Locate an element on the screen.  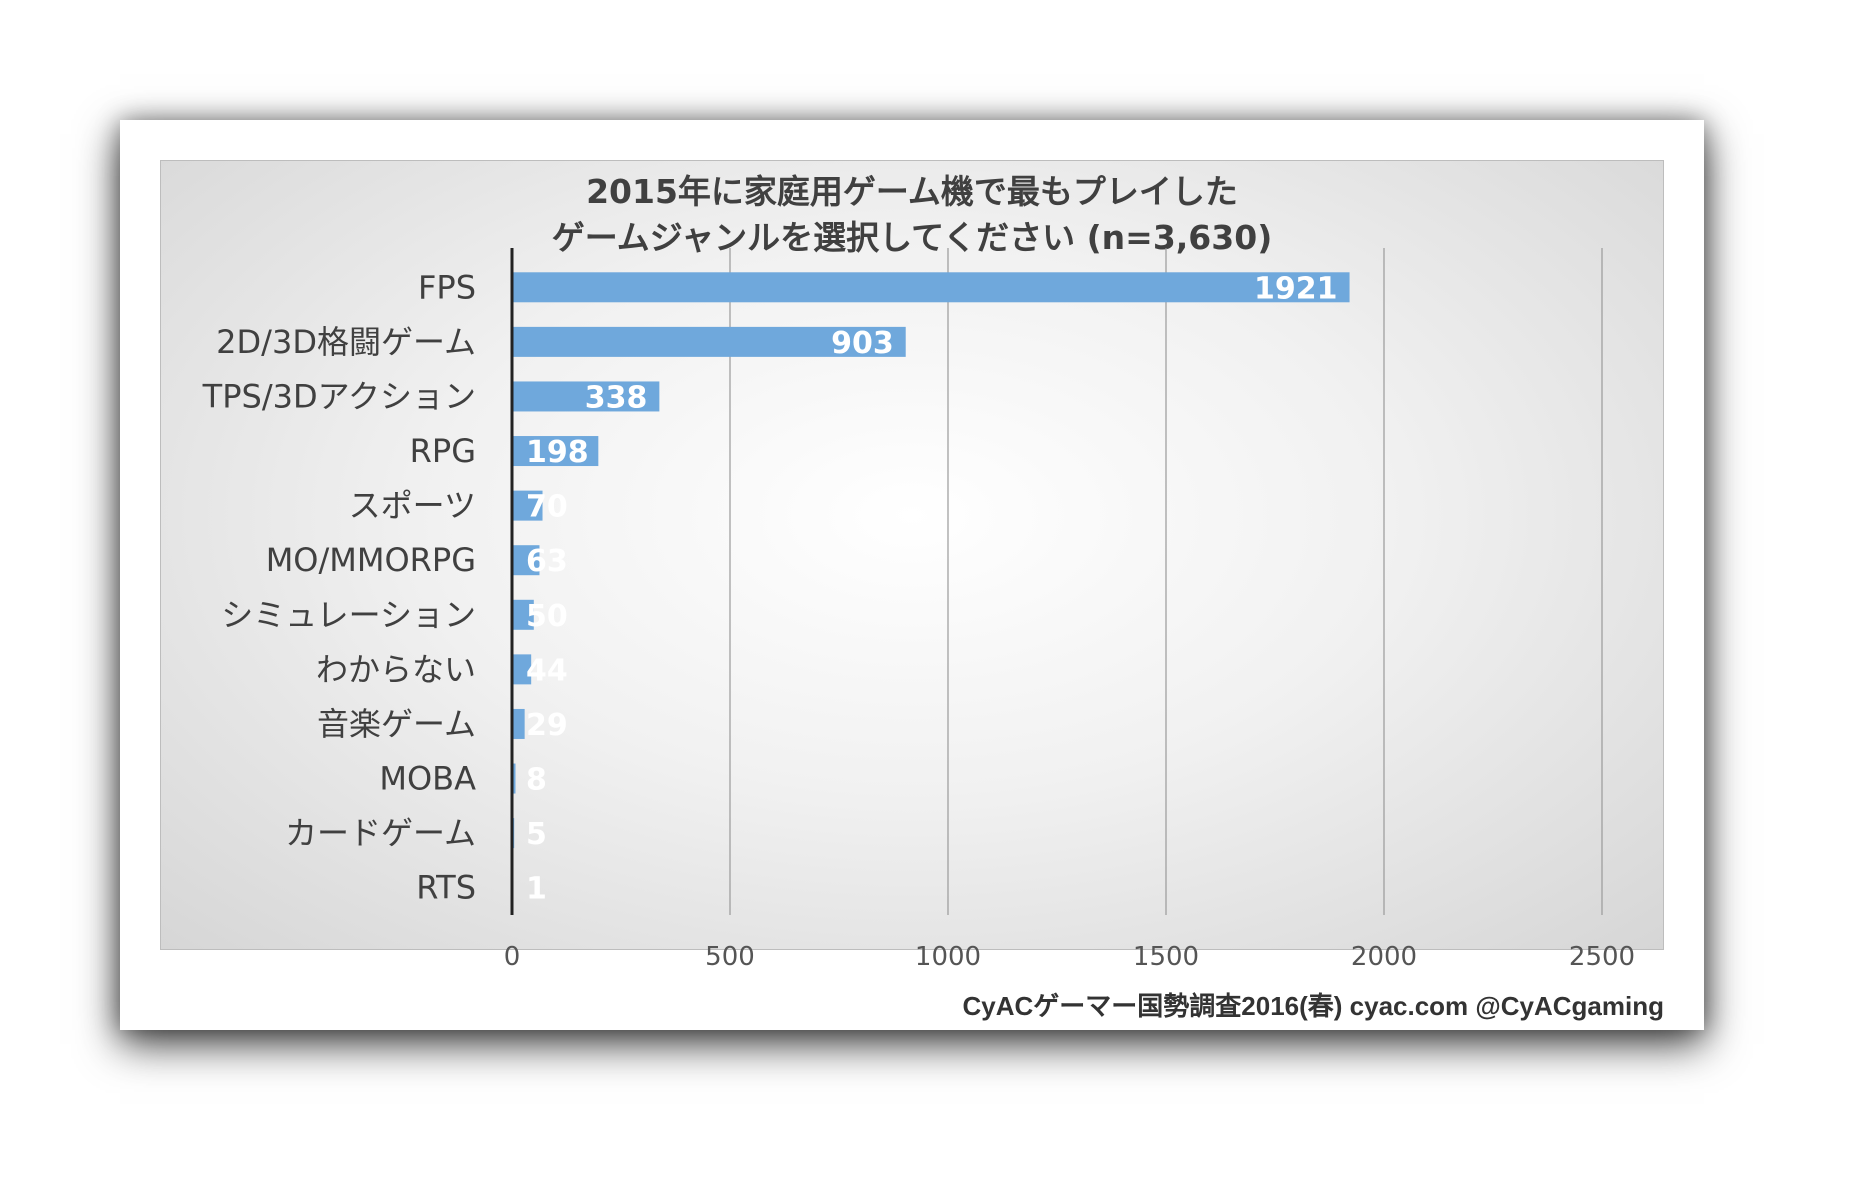
data-label: 1921 is located at coordinates (1296, 288).